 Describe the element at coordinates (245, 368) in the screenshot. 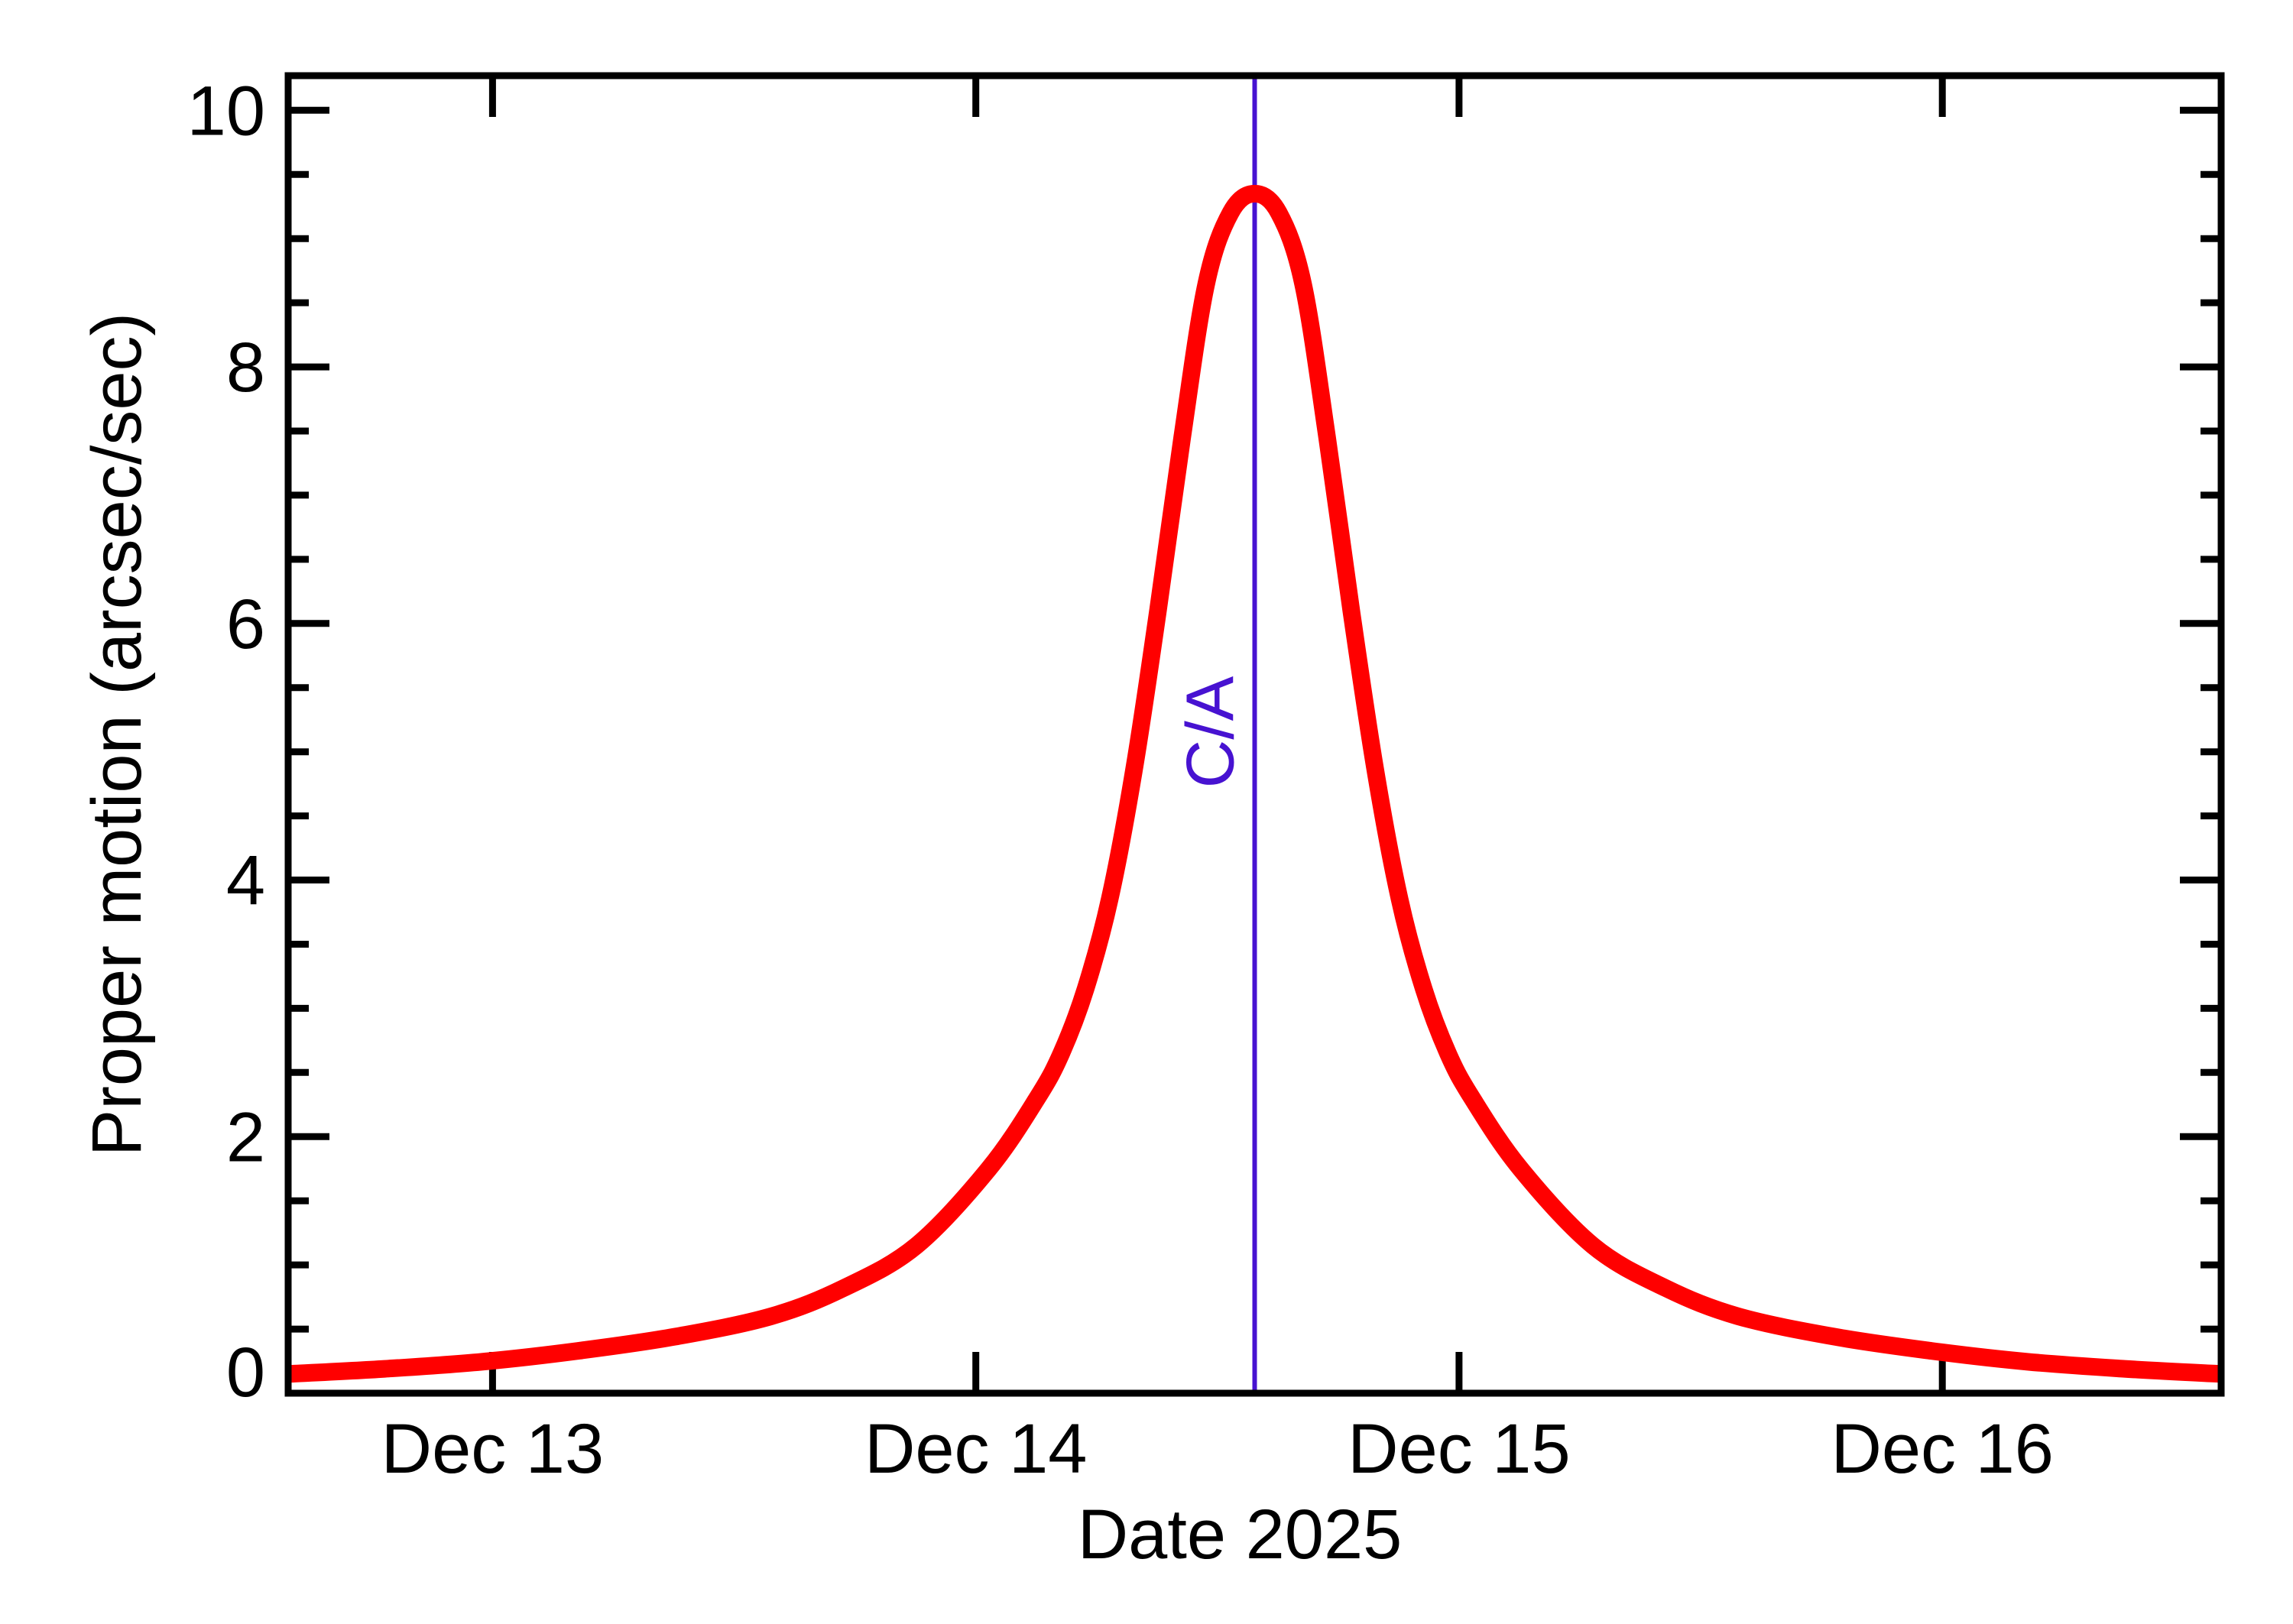

I see `y-tick-label: 8` at that location.